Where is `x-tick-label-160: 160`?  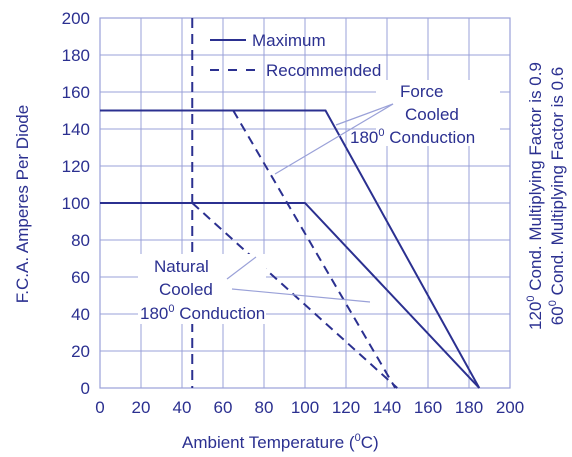 x-tick-label-160: 160 is located at coordinates (428, 407).